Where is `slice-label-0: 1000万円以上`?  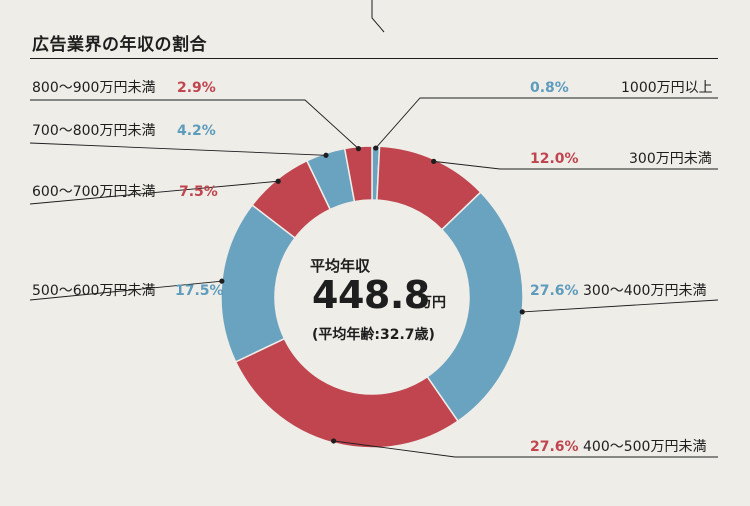
slice-label-0: 1000万円以上 is located at coordinates (667, 88).